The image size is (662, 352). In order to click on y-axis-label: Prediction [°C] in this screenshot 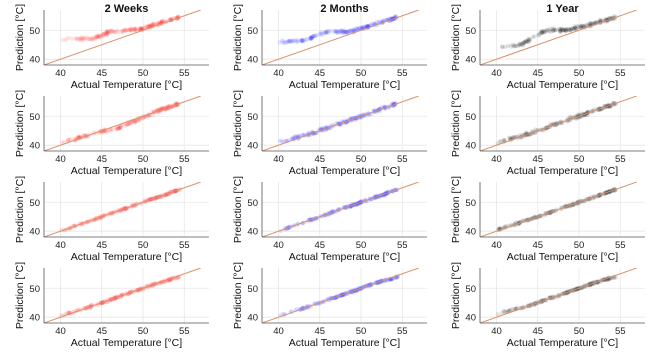, I will do `click(20, 123)`.